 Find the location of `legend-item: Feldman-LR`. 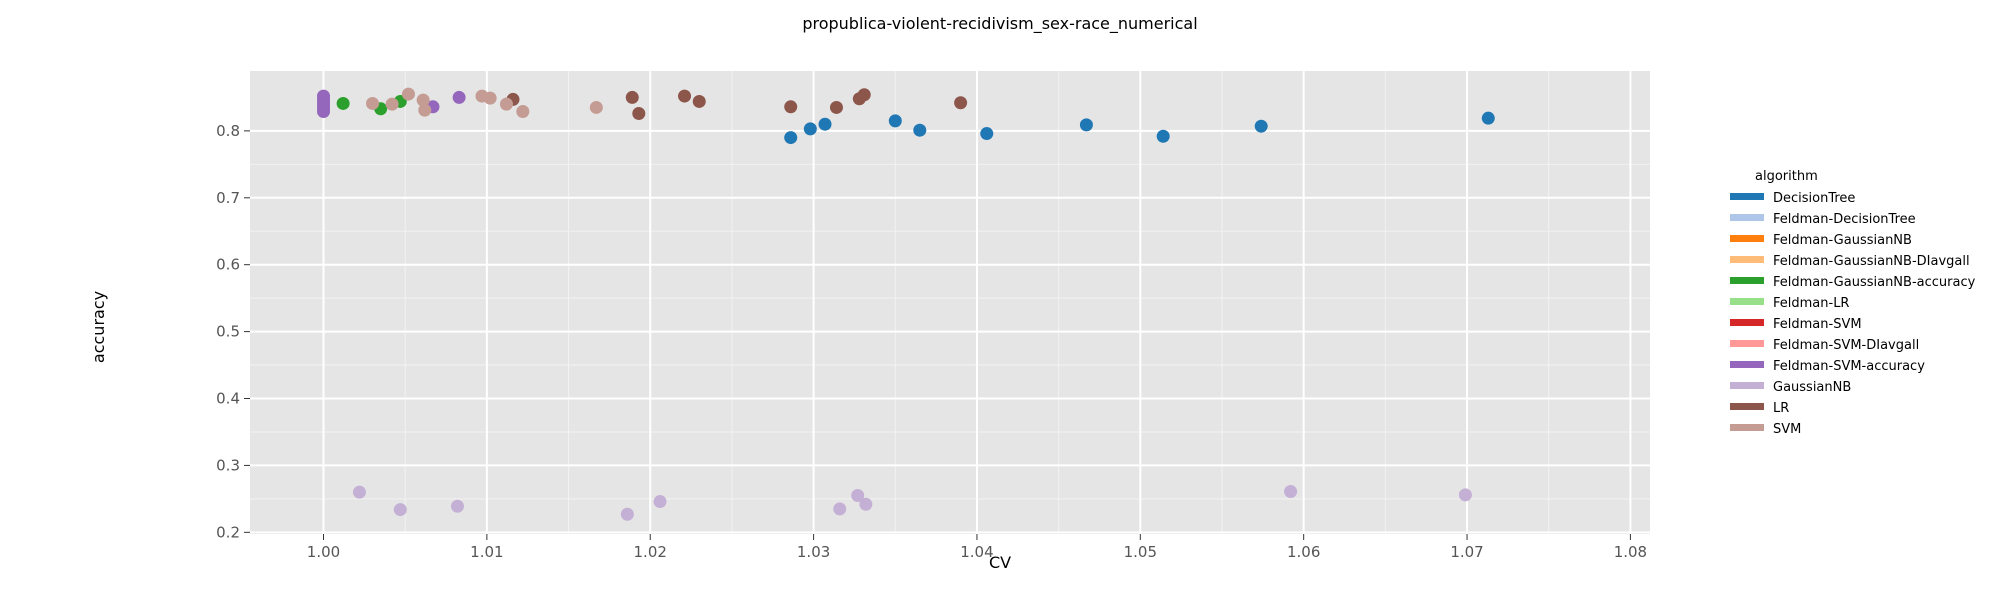

legend-item: Feldman-LR is located at coordinates (1789, 303).